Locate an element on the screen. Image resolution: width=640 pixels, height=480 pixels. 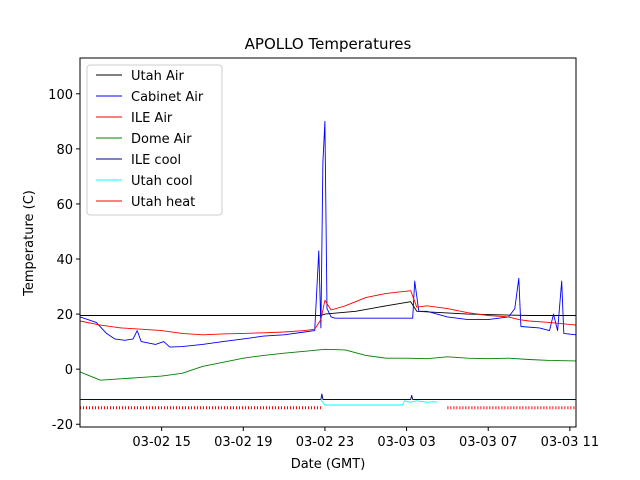
legend-label-dome-air: Dome Air is located at coordinates (161, 139).